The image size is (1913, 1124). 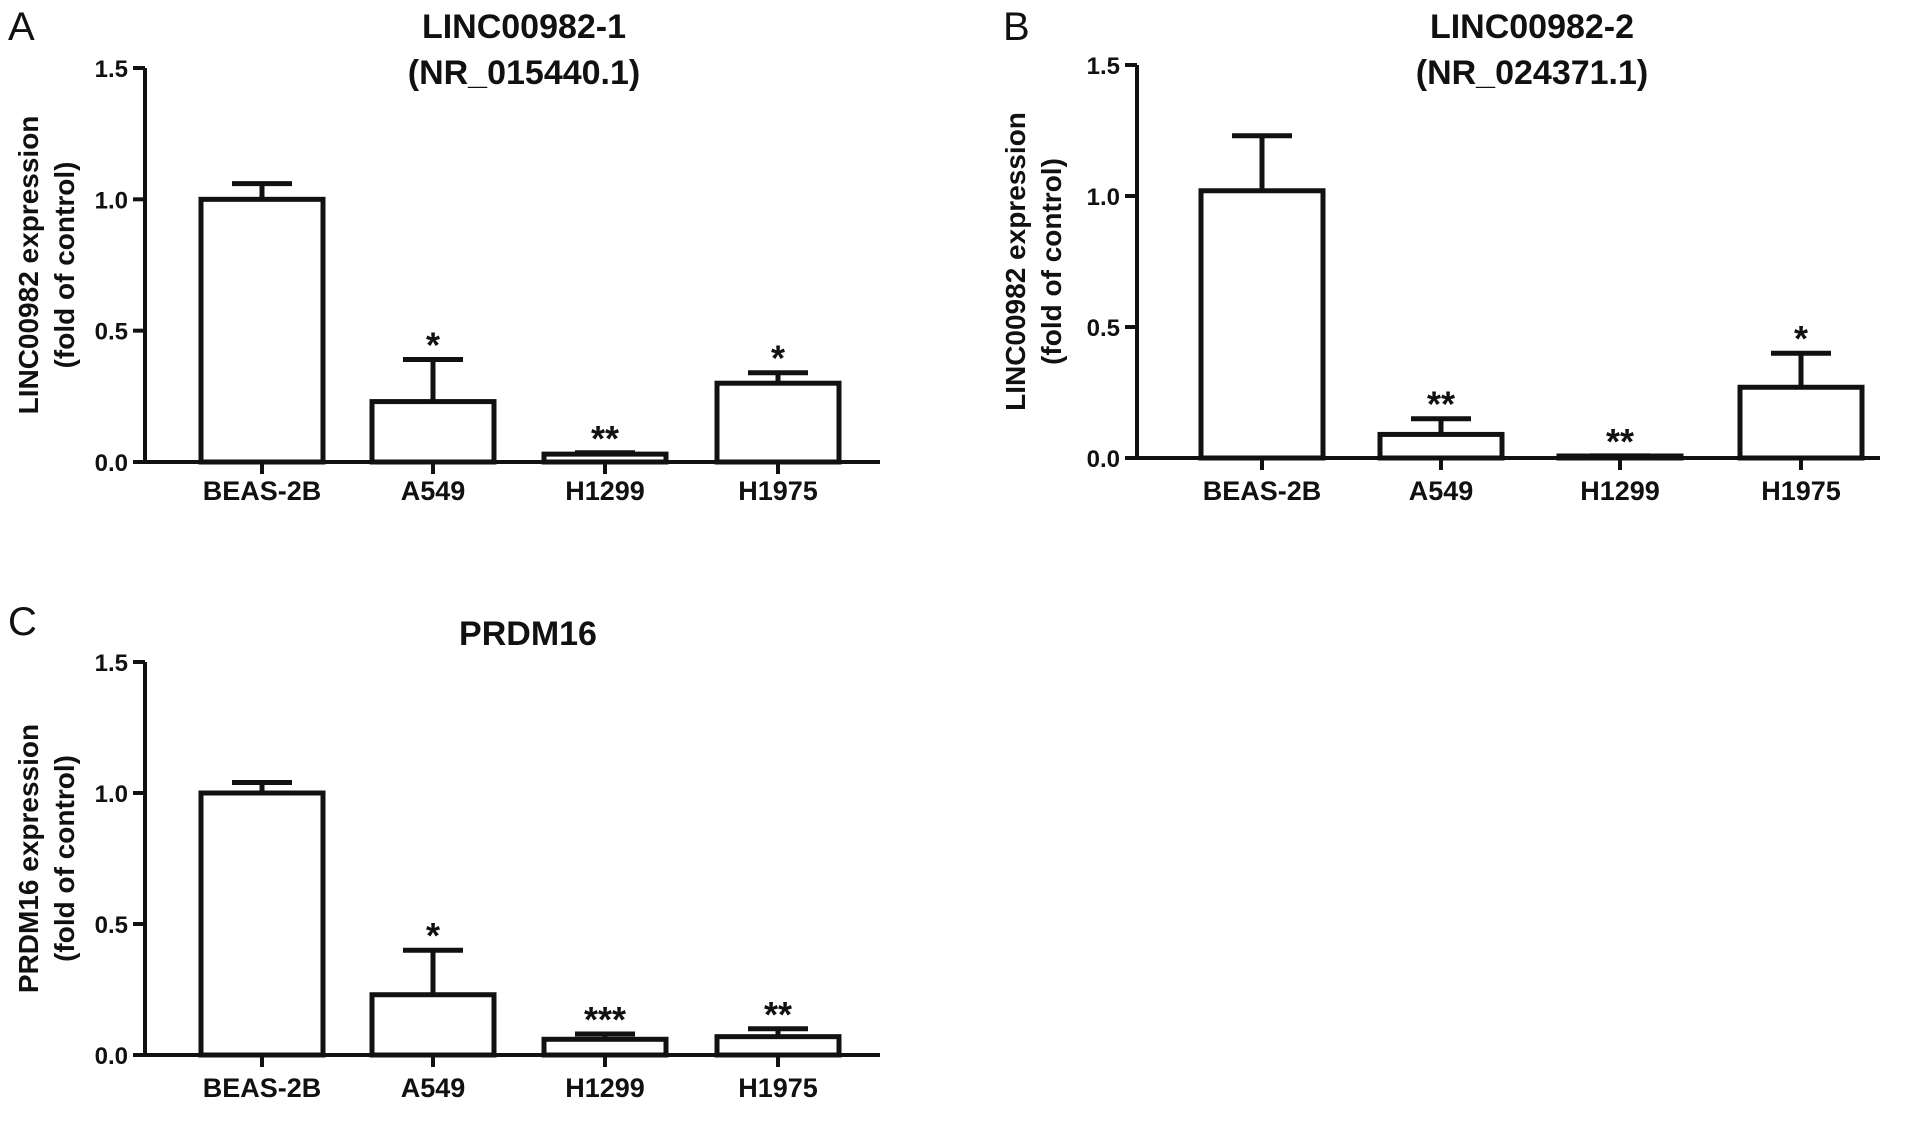 What do you see at coordinates (524, 73) in the screenshot?
I see `chart-title: (NR_015440.1)` at bounding box center [524, 73].